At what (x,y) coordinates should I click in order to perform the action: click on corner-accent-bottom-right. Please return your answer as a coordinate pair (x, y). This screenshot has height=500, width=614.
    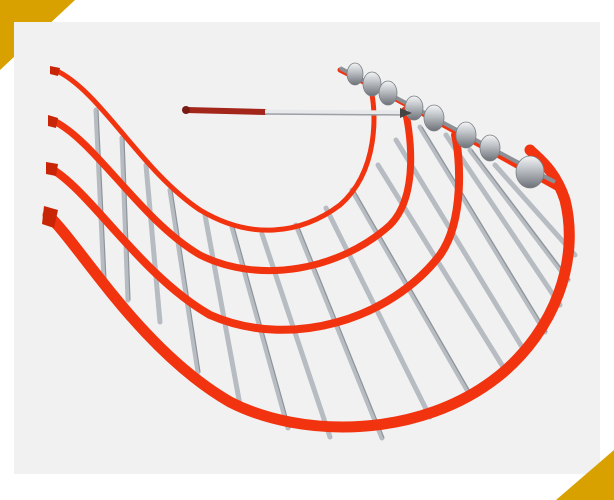
    Looking at the image, I should click on (585, 475).